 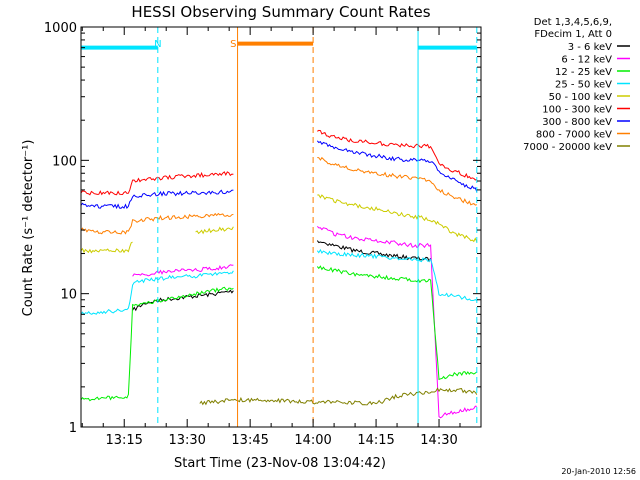 What do you see at coordinates (64, 161) in the screenshot?
I see `y-tick-label: 100` at bounding box center [64, 161].